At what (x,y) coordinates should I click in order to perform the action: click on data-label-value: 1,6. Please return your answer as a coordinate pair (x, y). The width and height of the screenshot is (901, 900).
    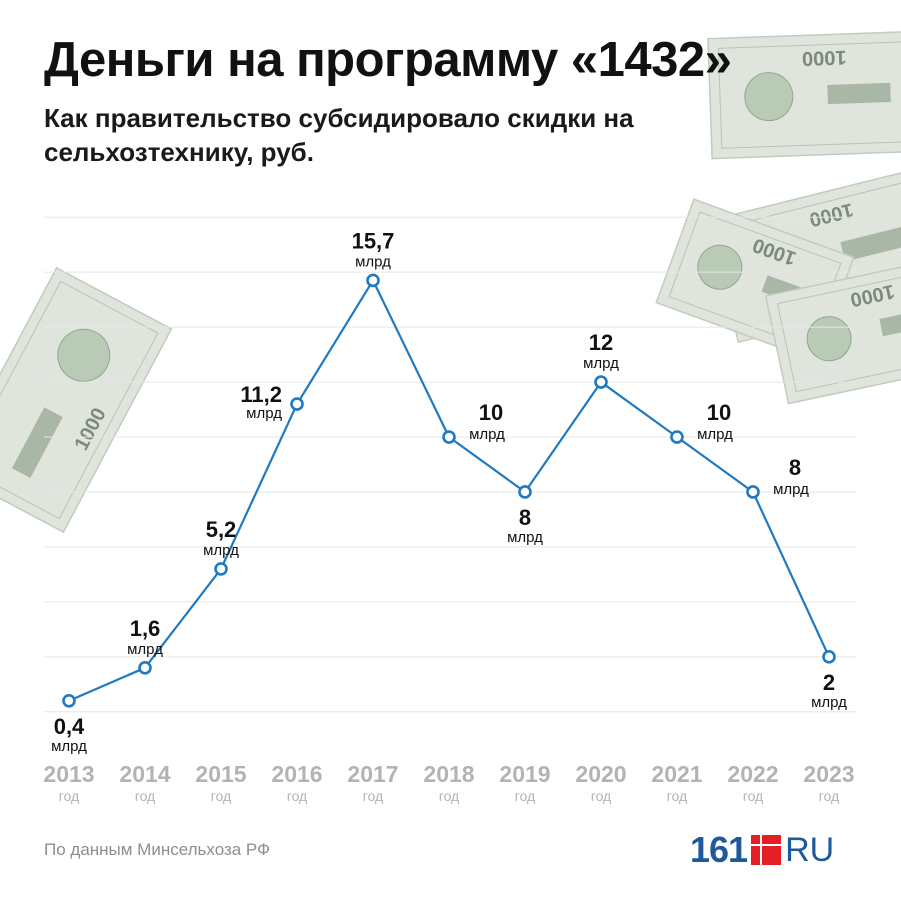
    Looking at the image, I should click on (145, 628).